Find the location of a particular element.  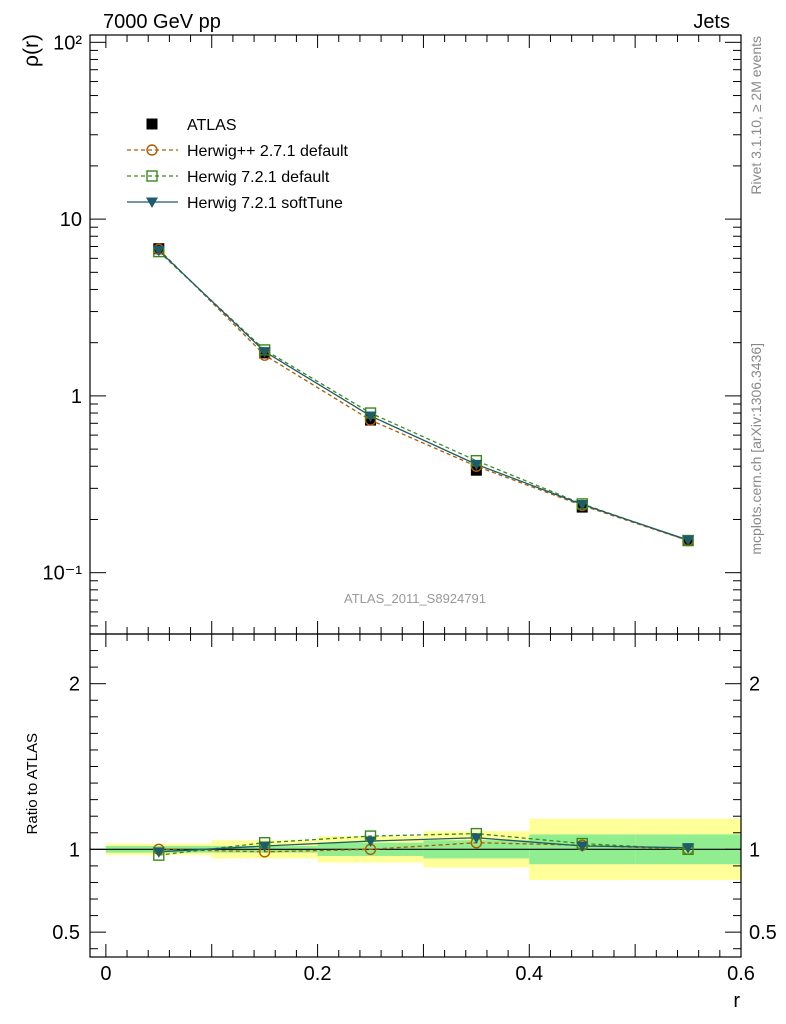

y-tick-label-0: 10⁻¹ is located at coordinates (63, 574).